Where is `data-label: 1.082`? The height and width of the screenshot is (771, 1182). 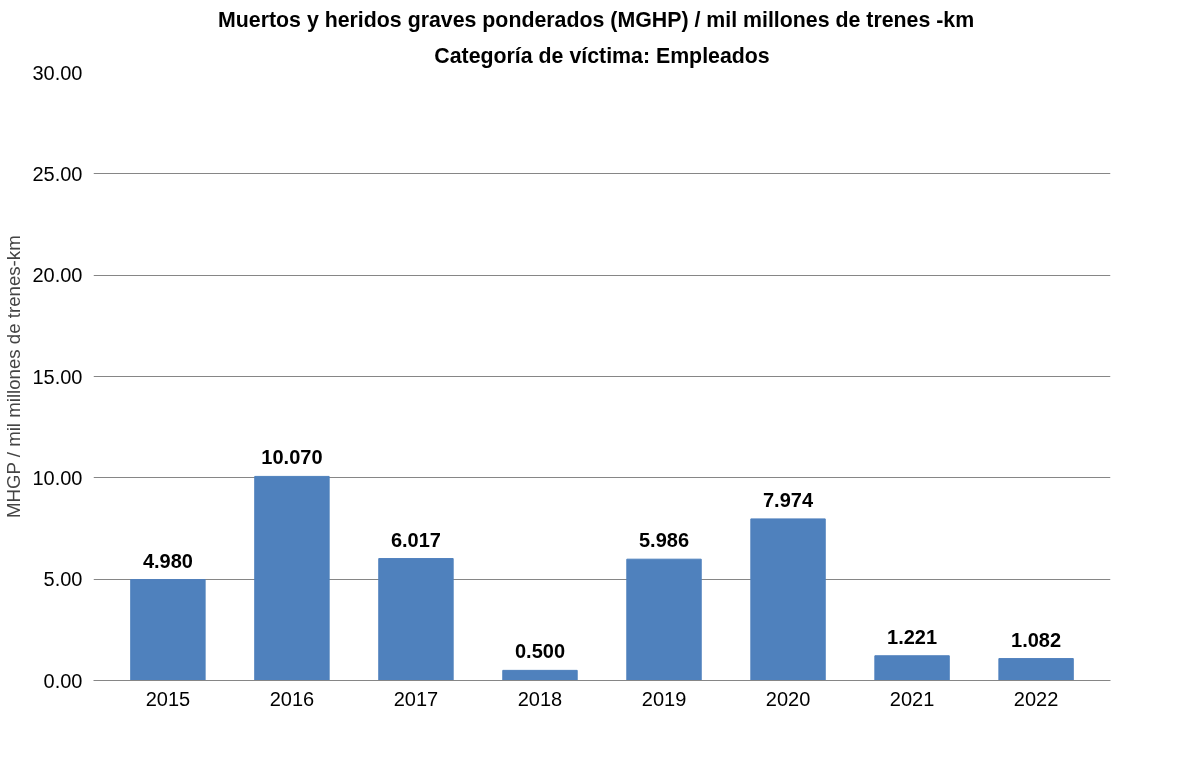
data-label: 1.082 is located at coordinates (1036, 639).